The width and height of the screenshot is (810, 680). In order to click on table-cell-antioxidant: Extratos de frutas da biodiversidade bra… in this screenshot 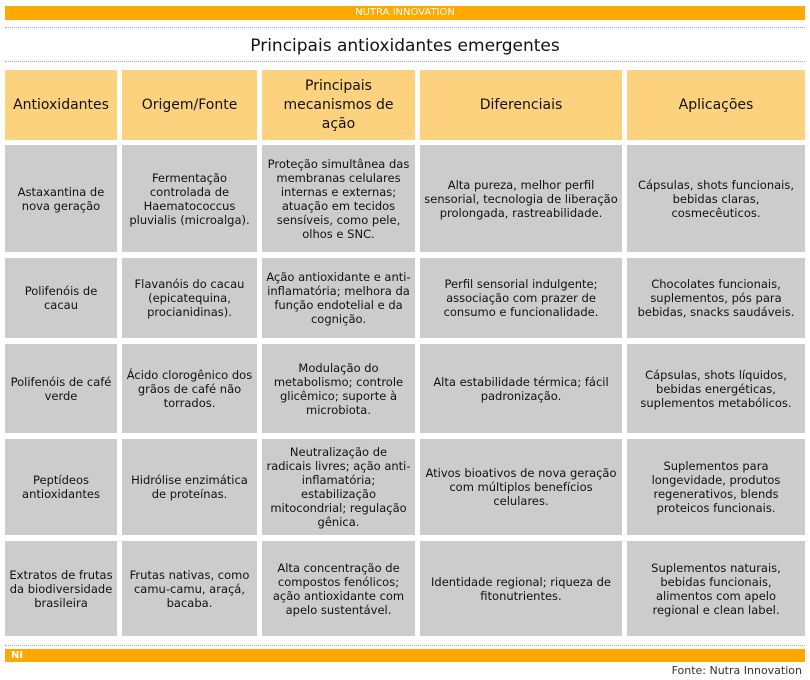, I will do `click(61, 588)`.